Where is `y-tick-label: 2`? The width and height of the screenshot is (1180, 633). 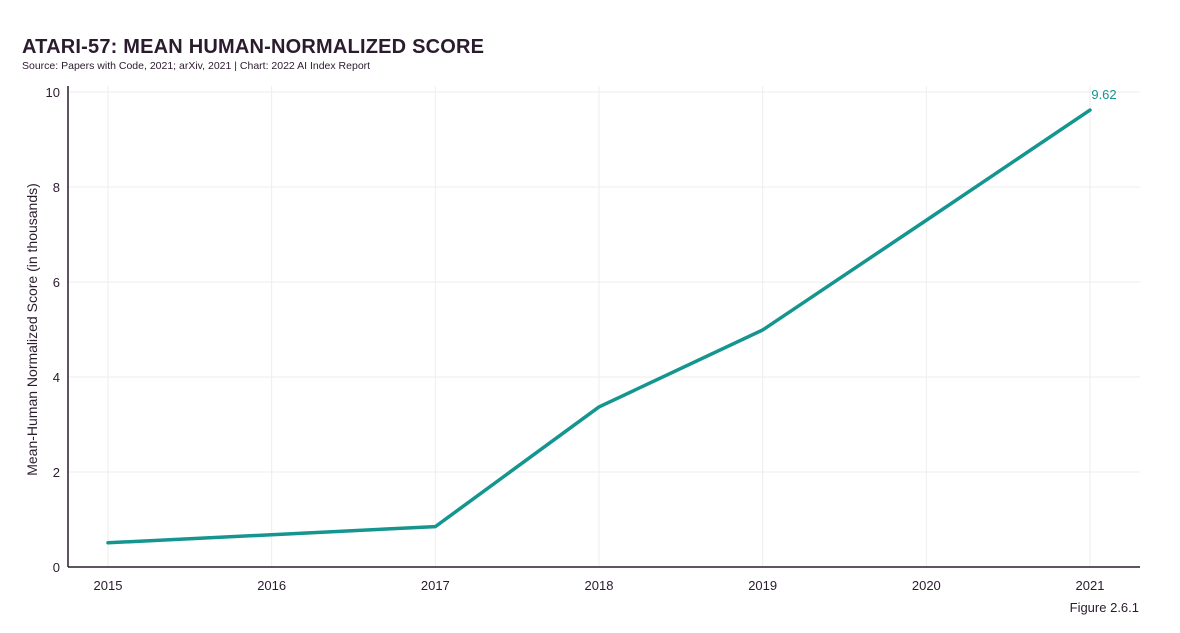
y-tick-label: 2 is located at coordinates (56, 472).